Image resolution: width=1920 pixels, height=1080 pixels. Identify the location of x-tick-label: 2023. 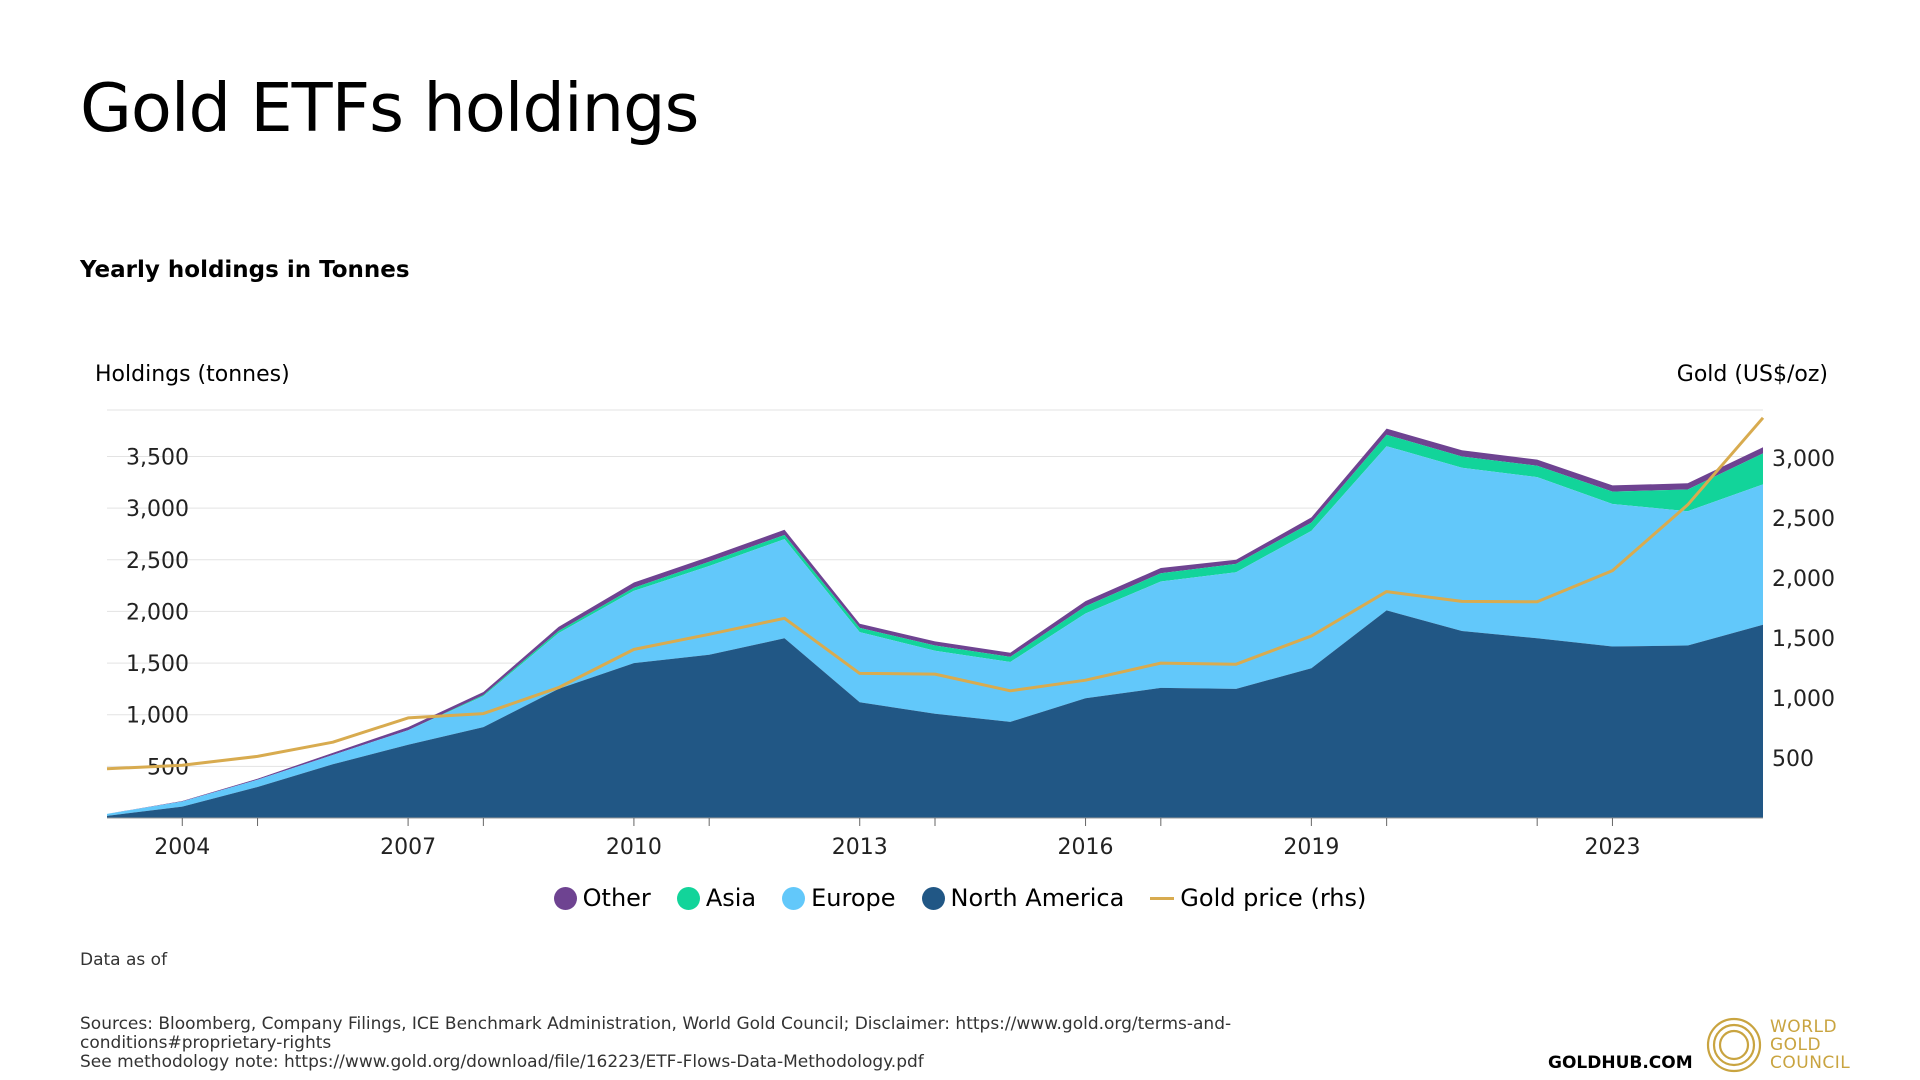
(1612, 847).